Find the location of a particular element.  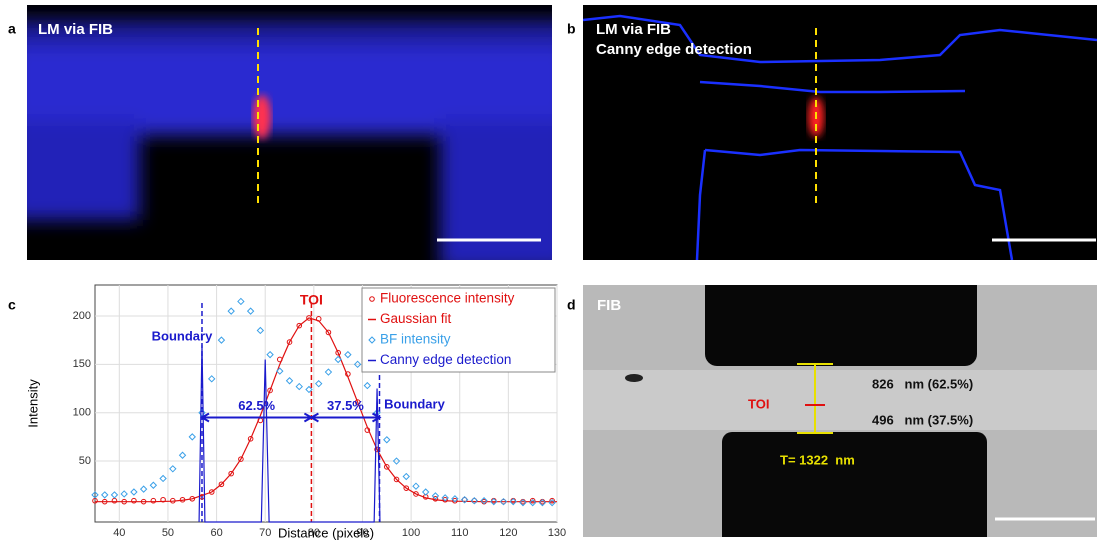

panel-label: FIB is located at coordinates (609, 305).